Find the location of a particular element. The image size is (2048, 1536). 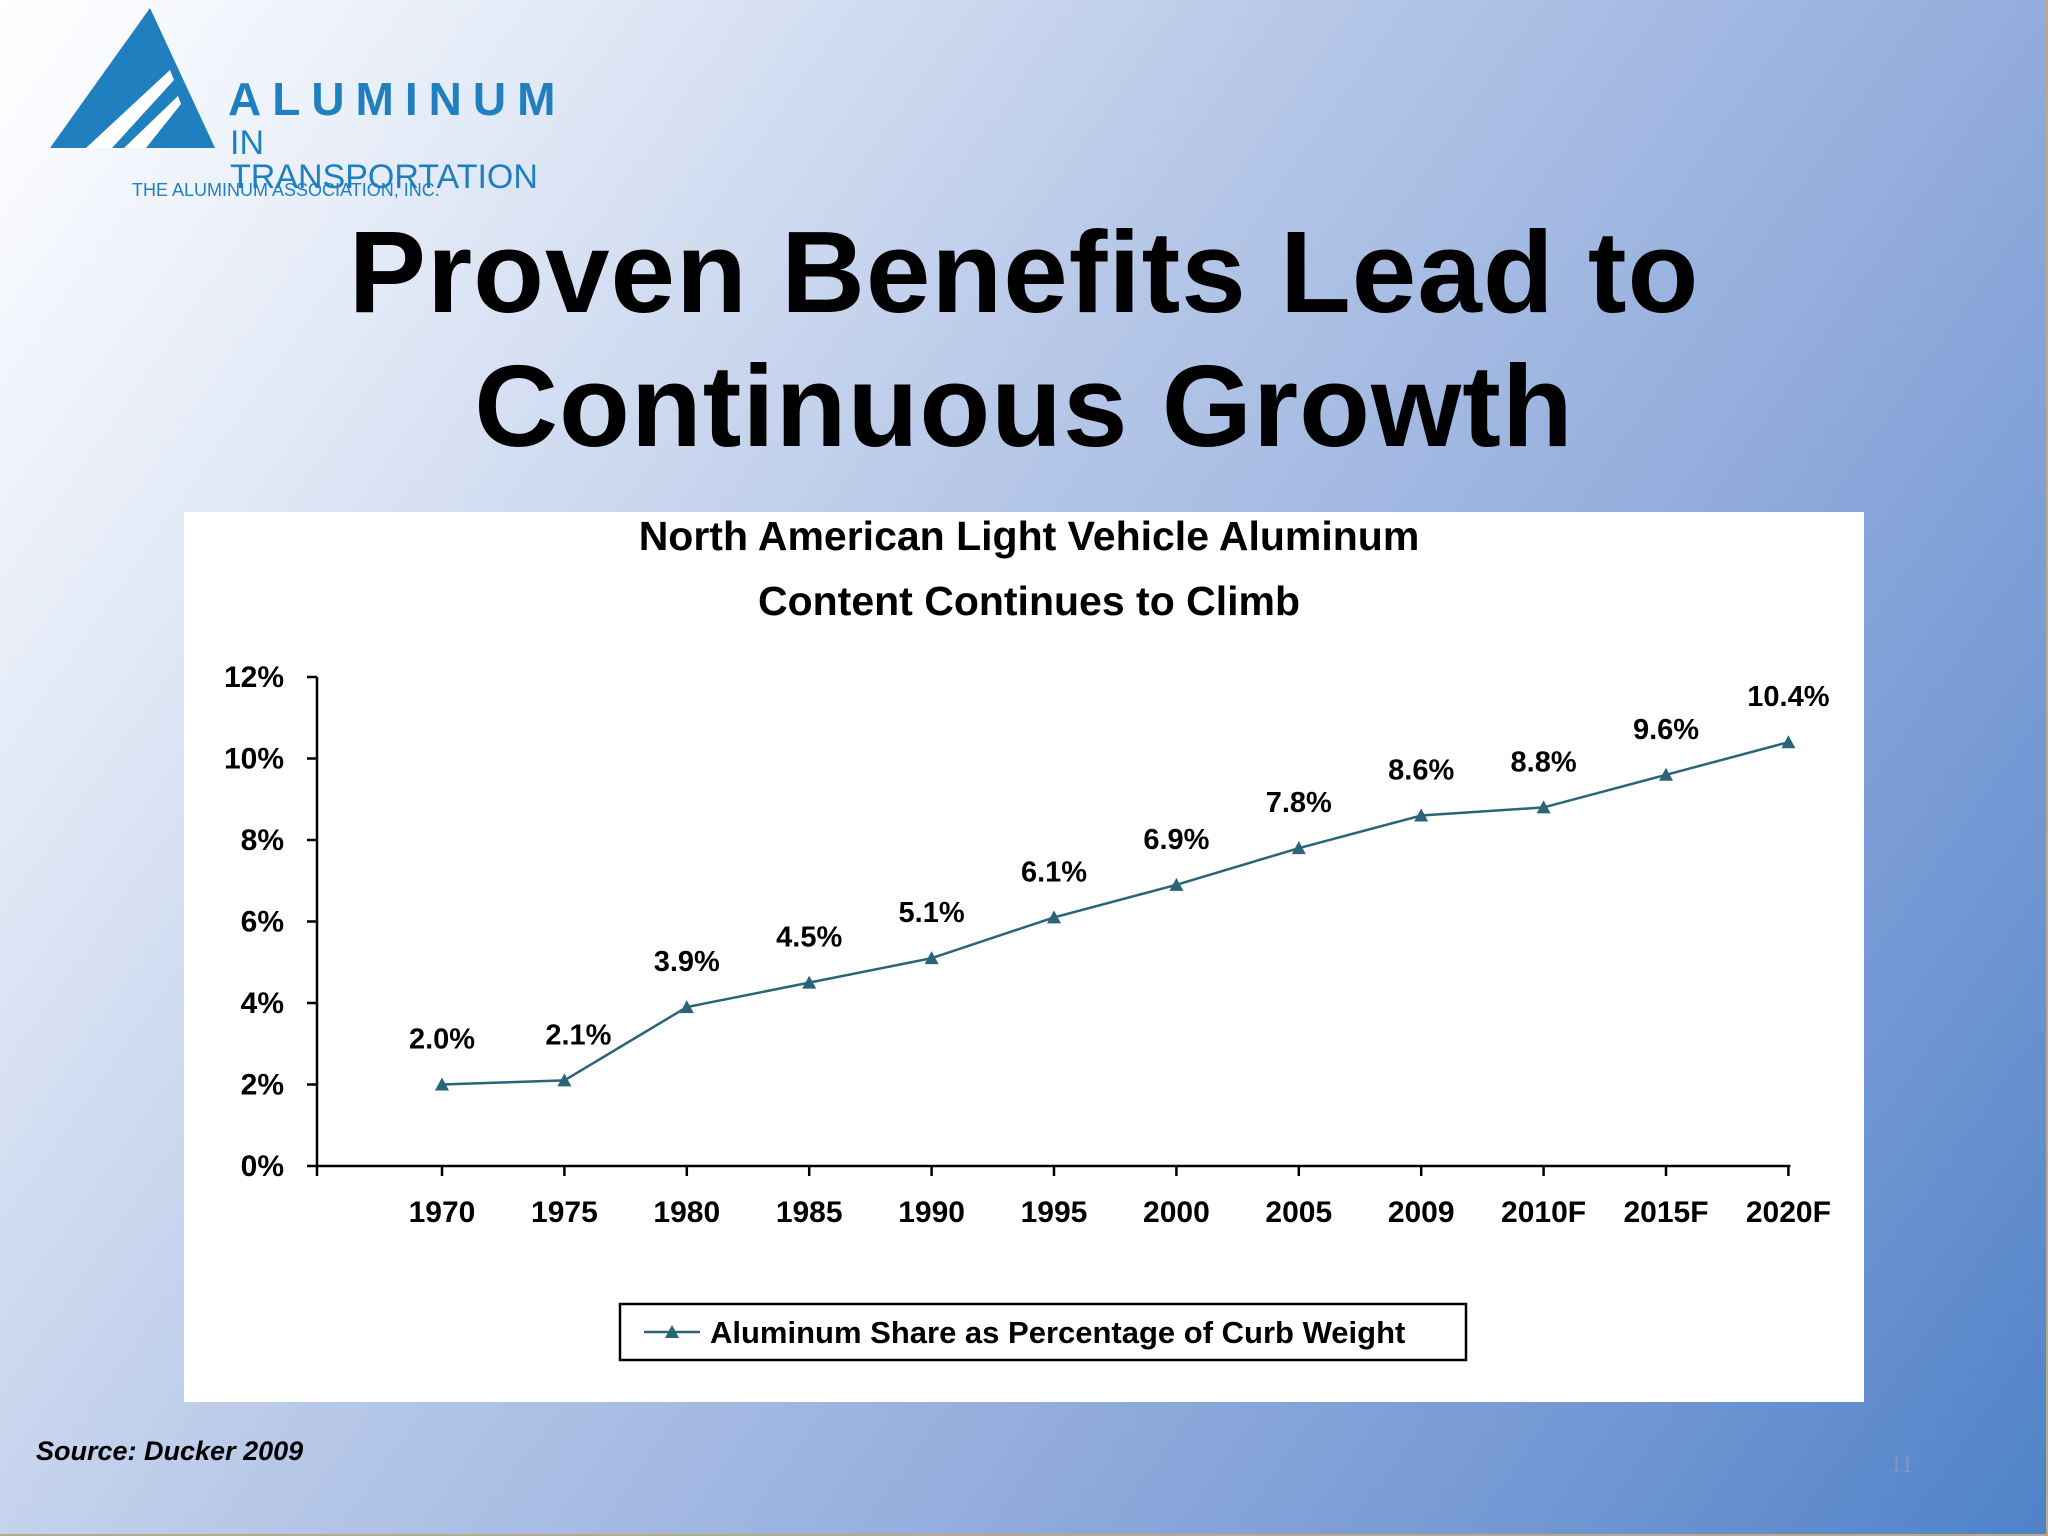

y-tick-label: 8% is located at coordinates (262, 840).